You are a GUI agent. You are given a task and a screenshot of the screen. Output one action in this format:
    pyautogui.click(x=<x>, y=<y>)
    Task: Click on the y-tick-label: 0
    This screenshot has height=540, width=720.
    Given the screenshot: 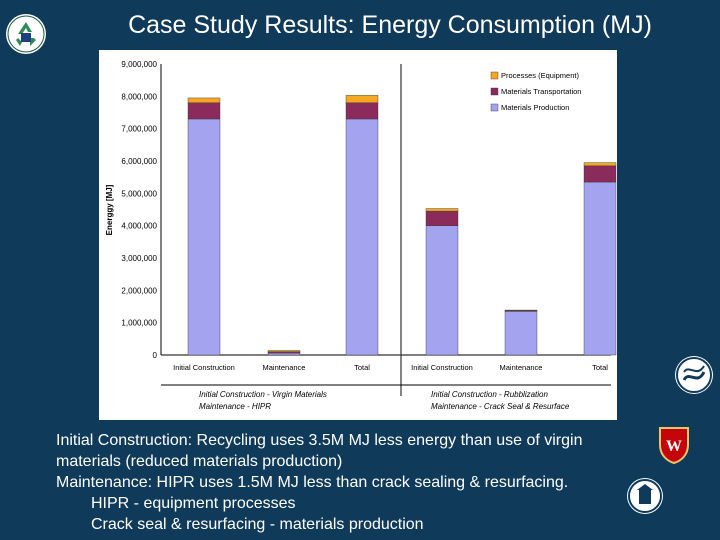 What is the action you would take?
    pyautogui.click(x=155, y=355)
    